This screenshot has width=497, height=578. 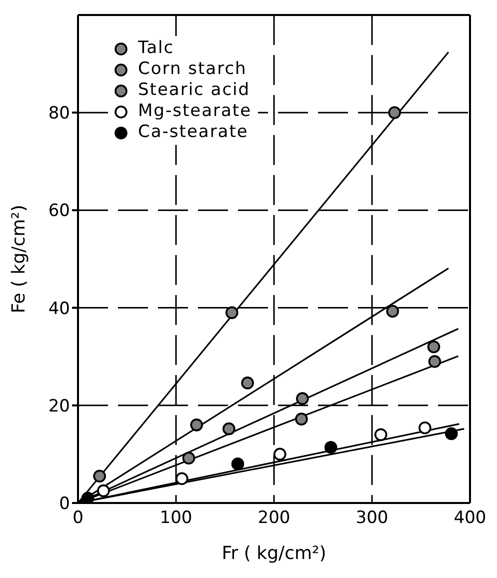 I want to click on legend-label: Mg-stearate, so click(x=195, y=111).